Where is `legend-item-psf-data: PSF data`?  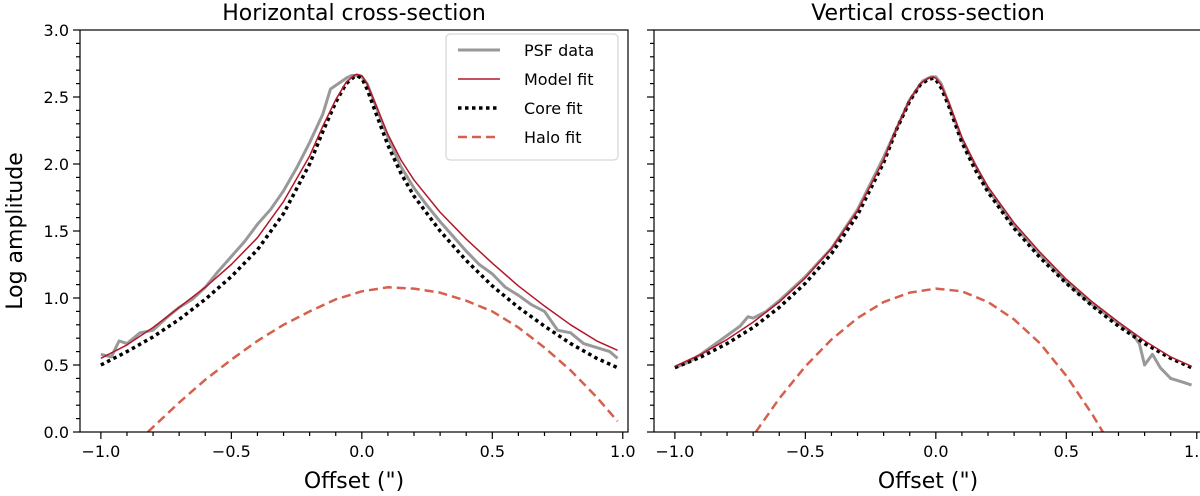
legend-item-psf-data: PSF data is located at coordinates (526, 50).